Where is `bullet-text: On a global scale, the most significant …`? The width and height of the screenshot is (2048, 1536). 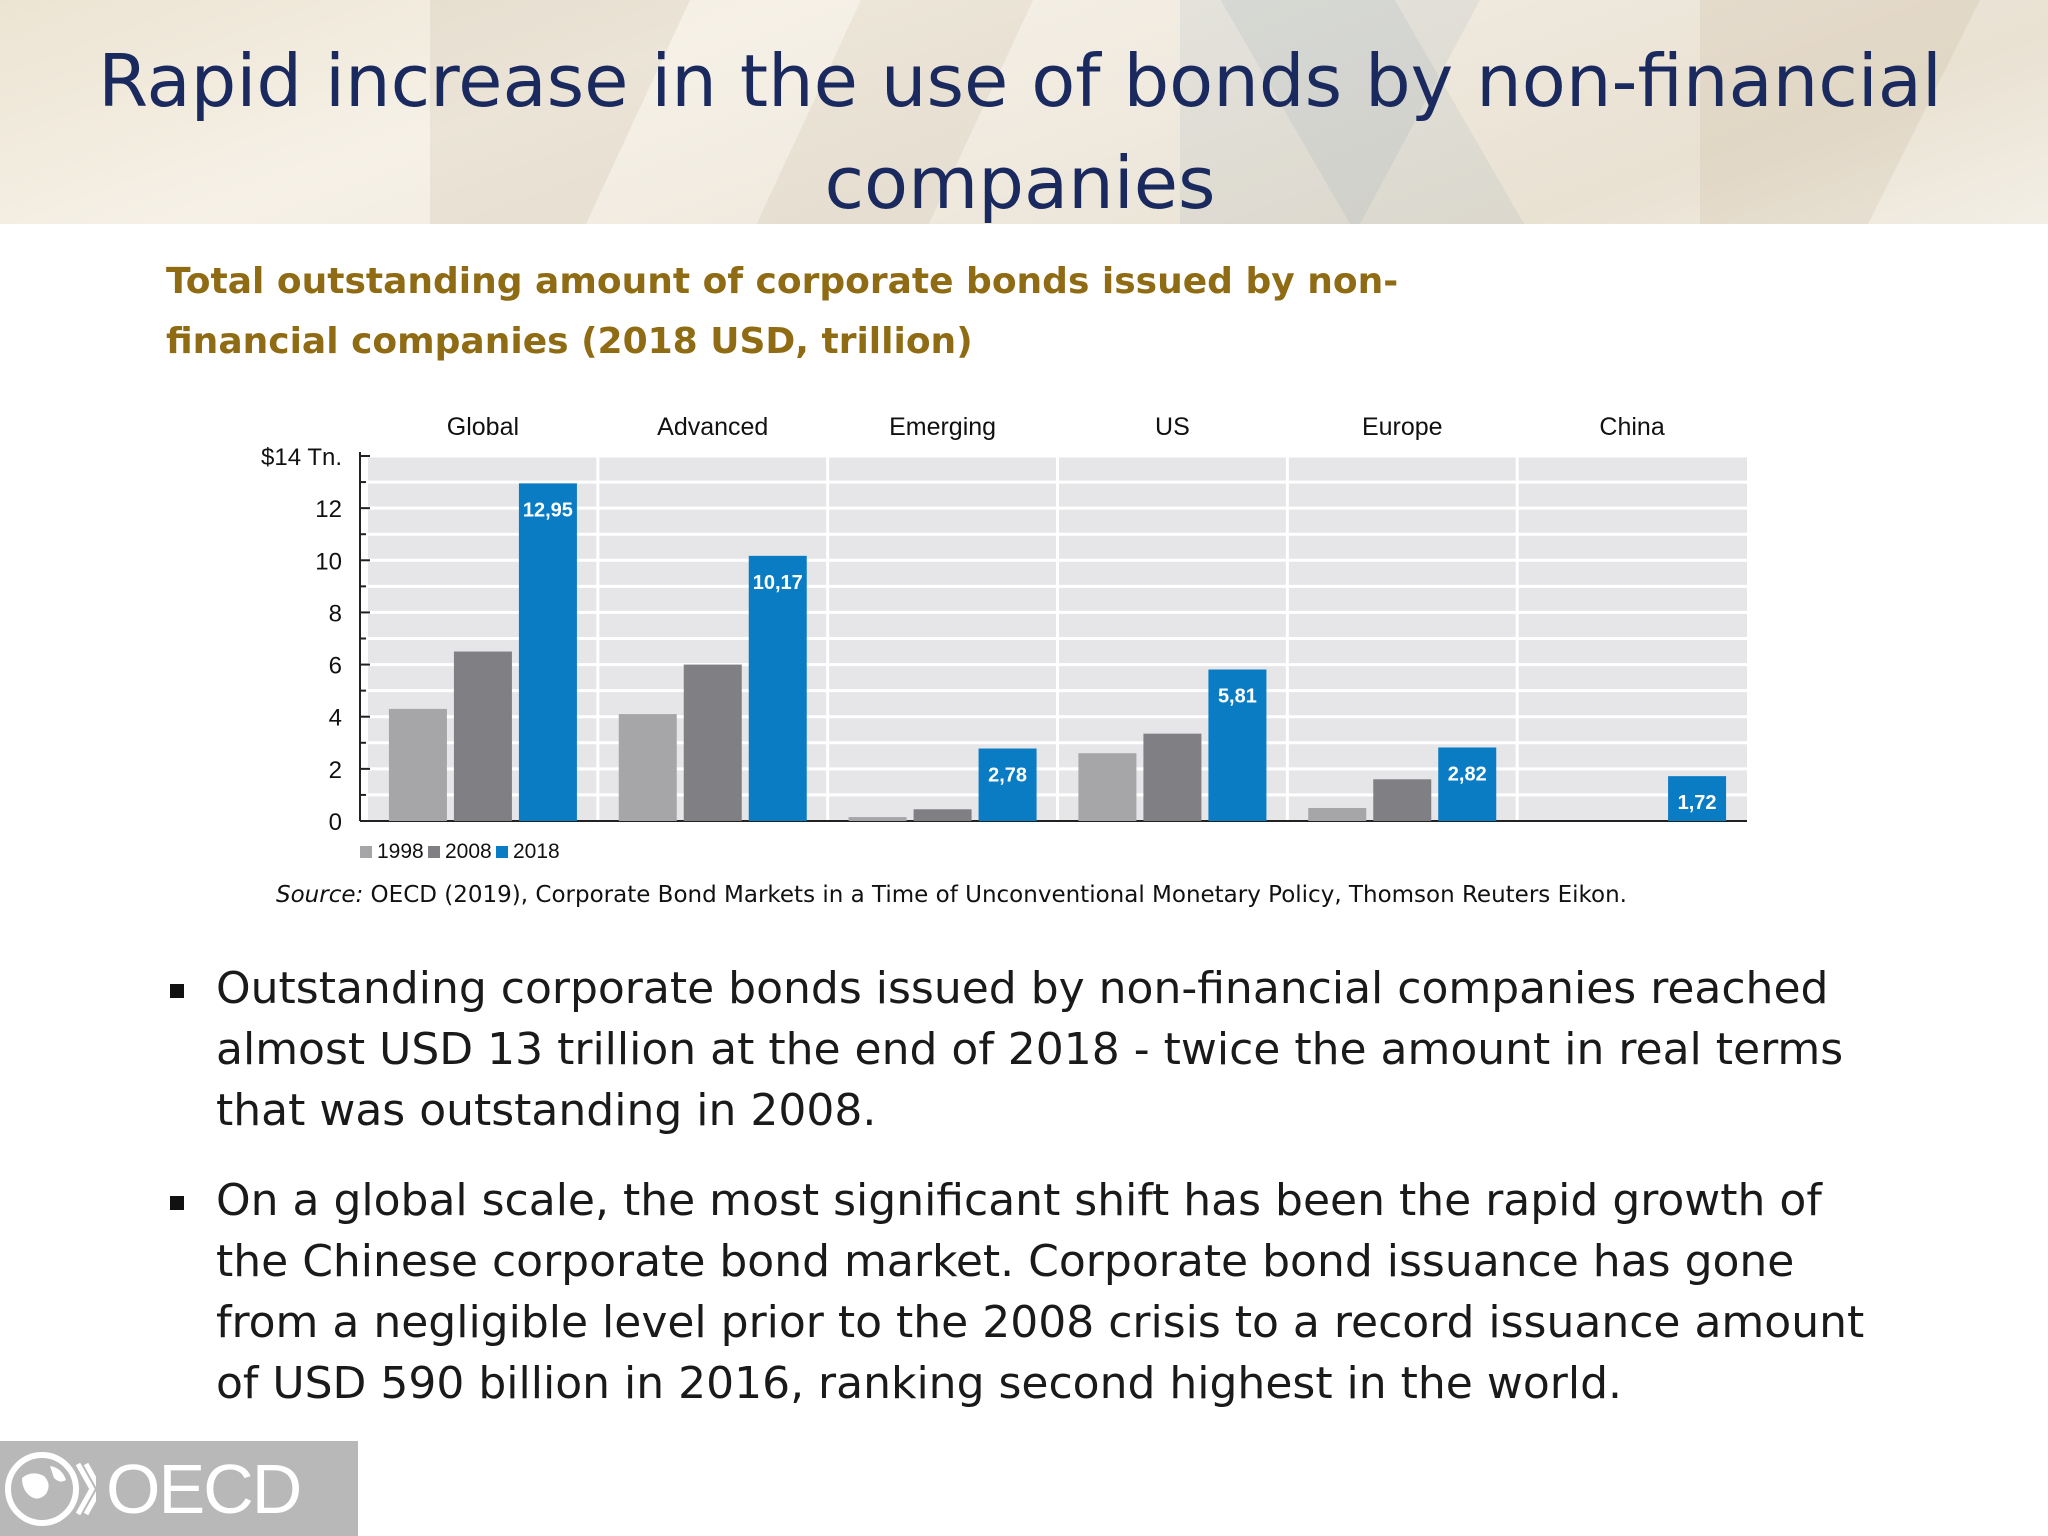 bullet-text: On a global scale, the most significant … is located at coordinates (1040, 1292).